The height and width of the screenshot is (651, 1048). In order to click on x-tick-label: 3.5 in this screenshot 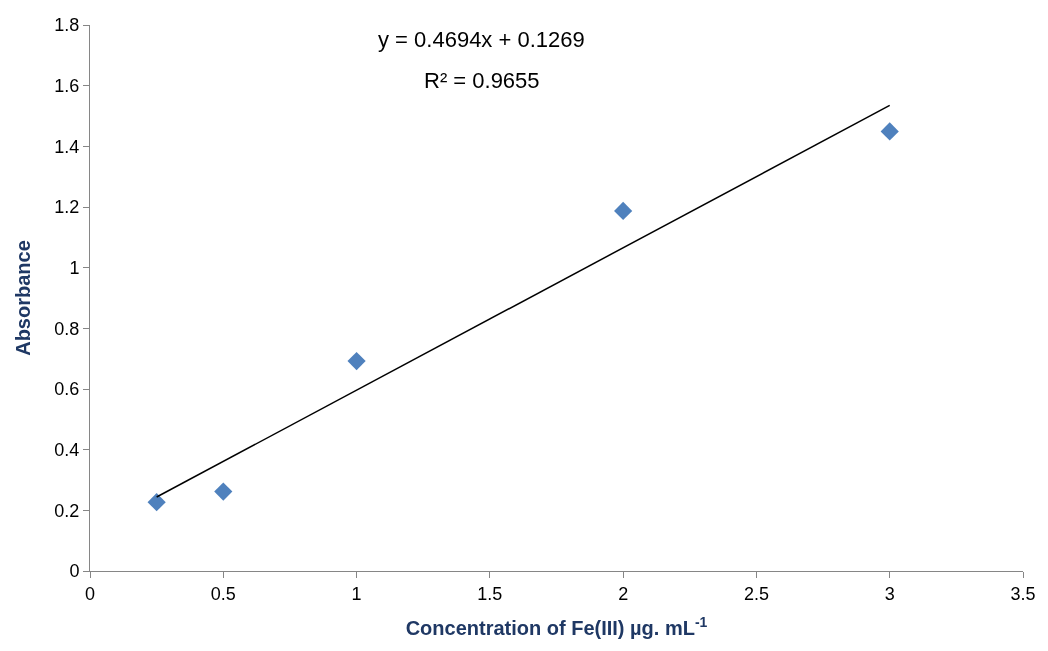, I will do `click(1023, 593)`.